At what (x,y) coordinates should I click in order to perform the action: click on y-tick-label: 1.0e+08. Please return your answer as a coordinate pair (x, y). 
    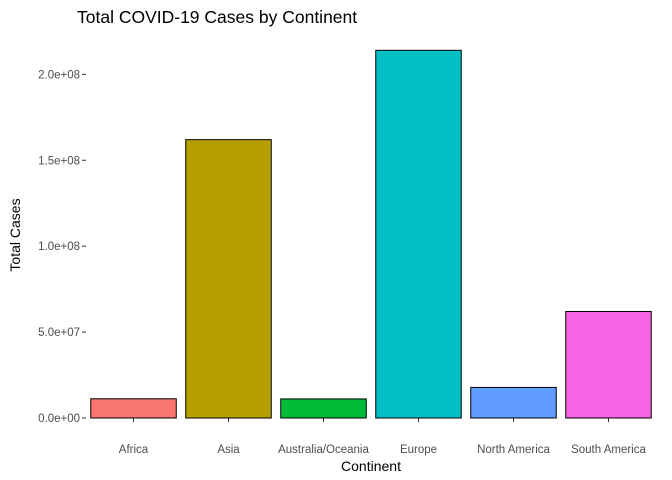
    Looking at the image, I should click on (59, 247).